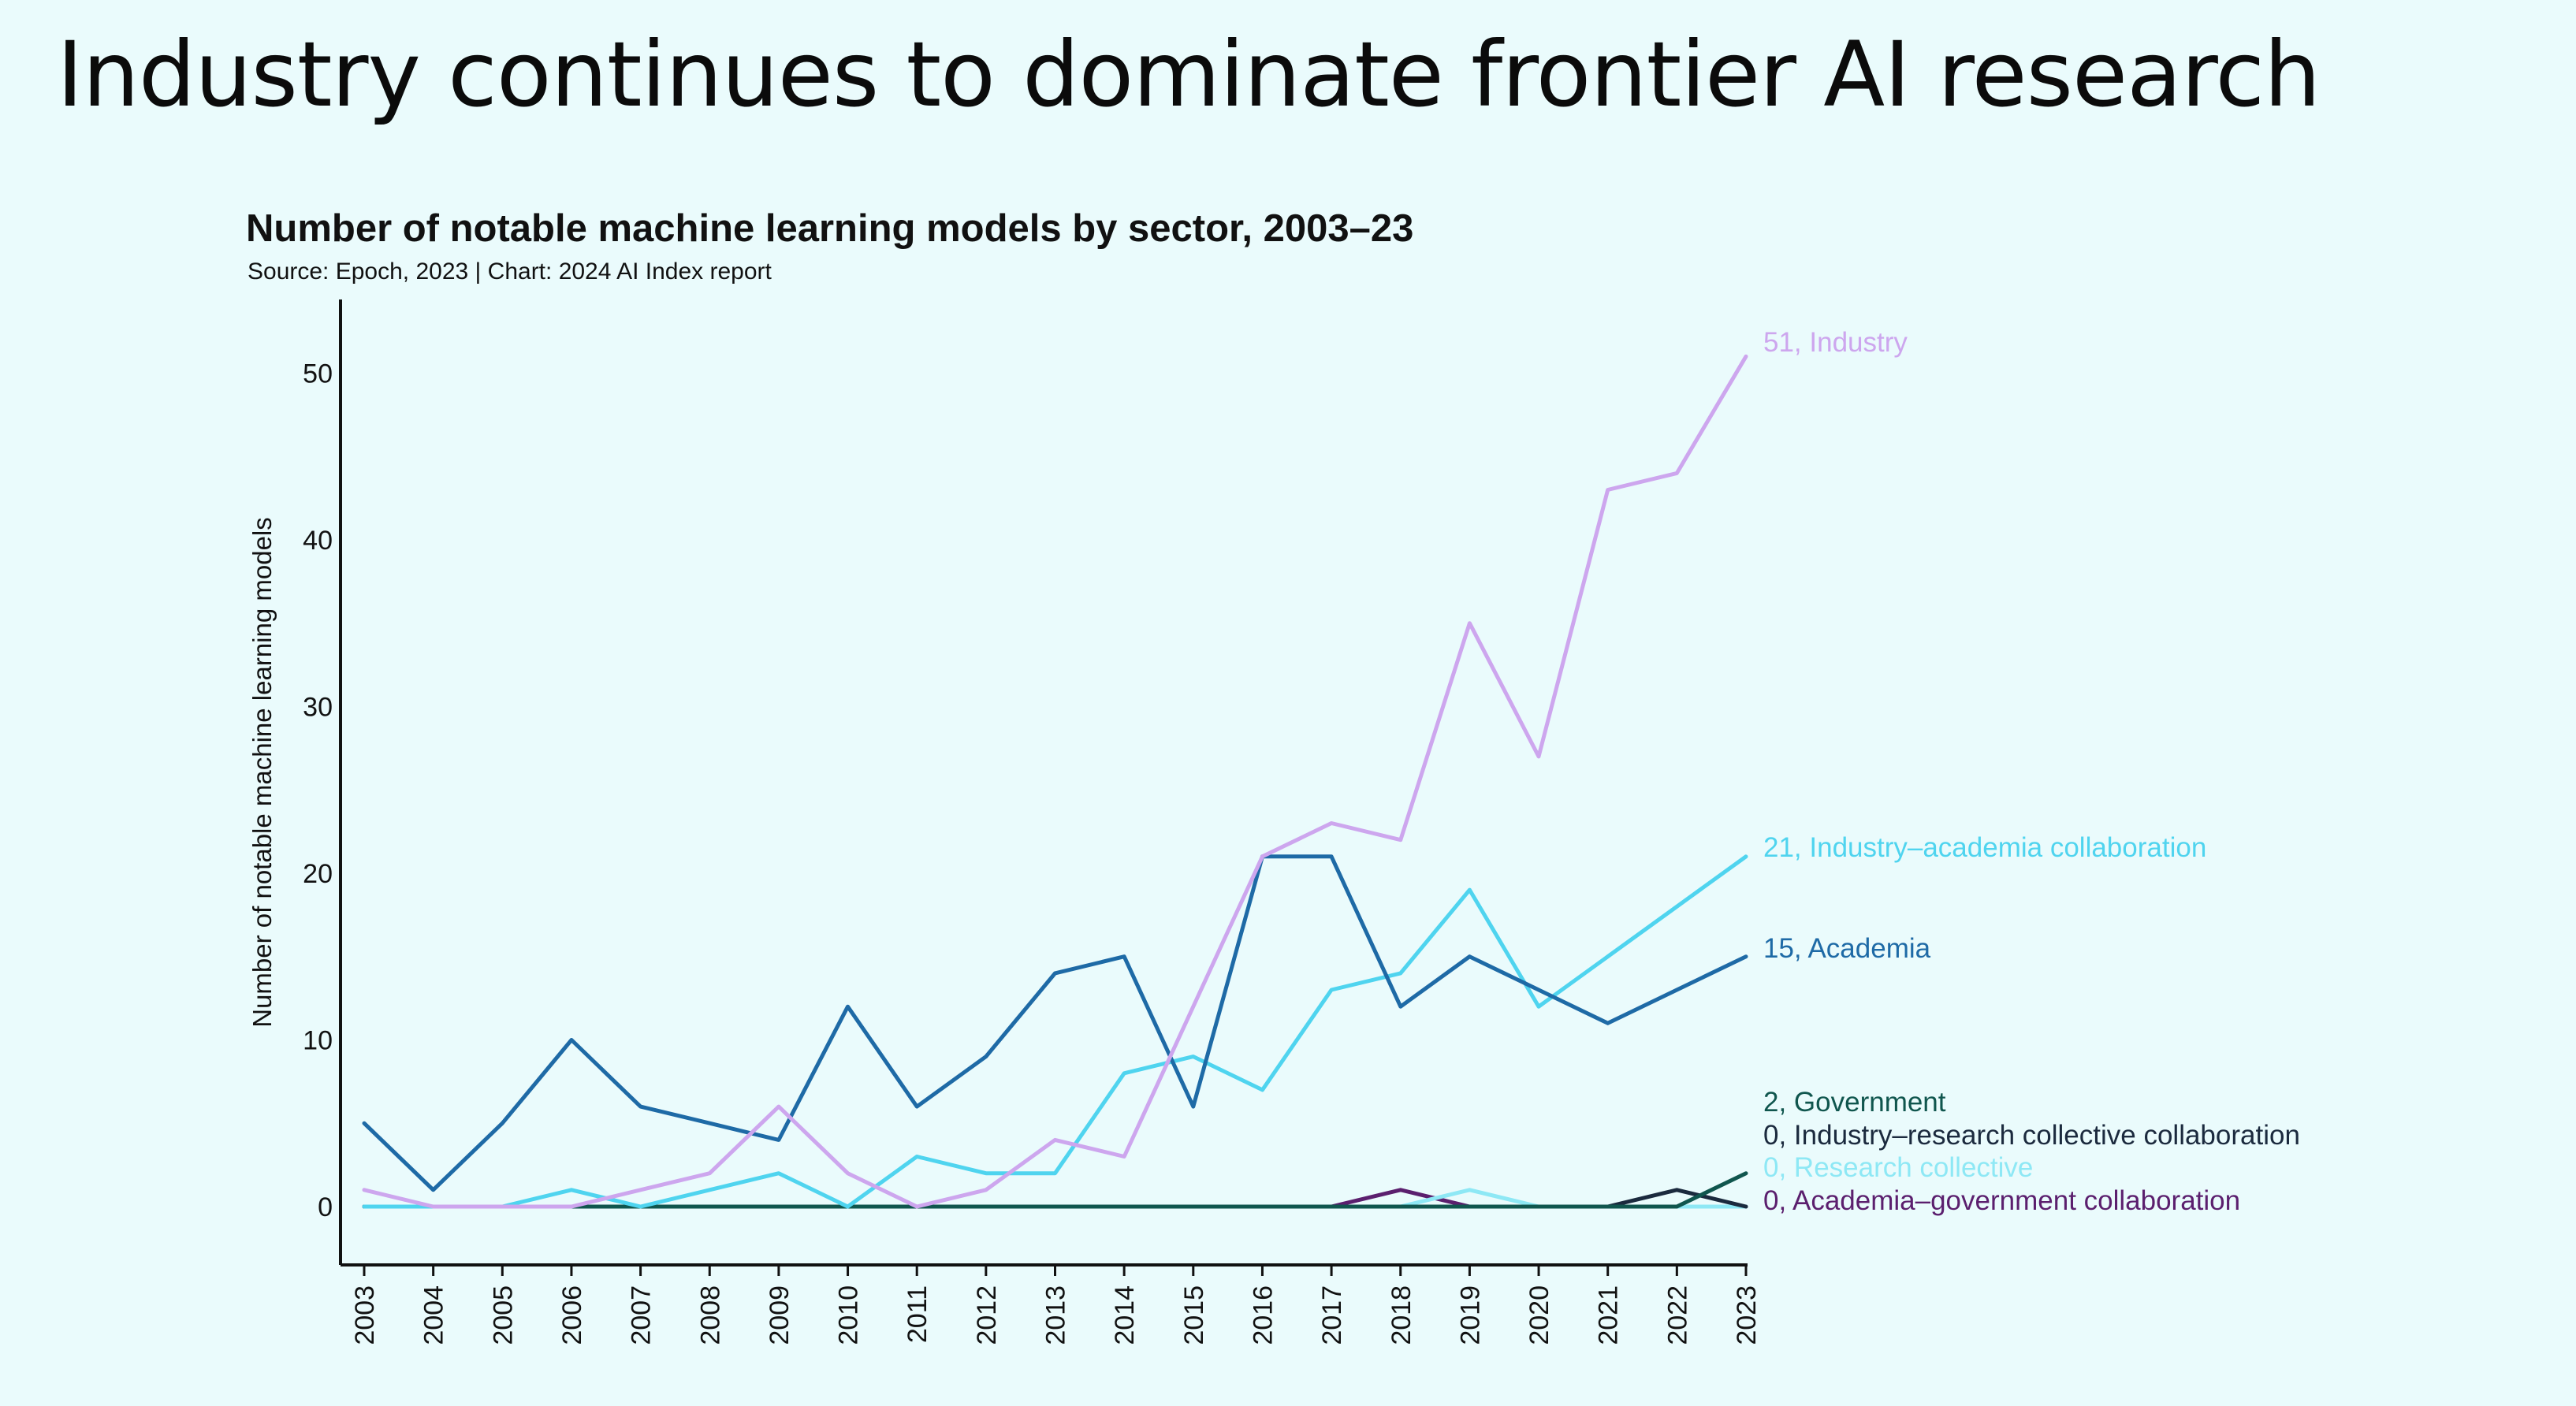 This screenshot has width=2576, height=1406. Describe the element at coordinates (1332, 1315) in the screenshot. I see `x-tick-label: 2017` at that location.